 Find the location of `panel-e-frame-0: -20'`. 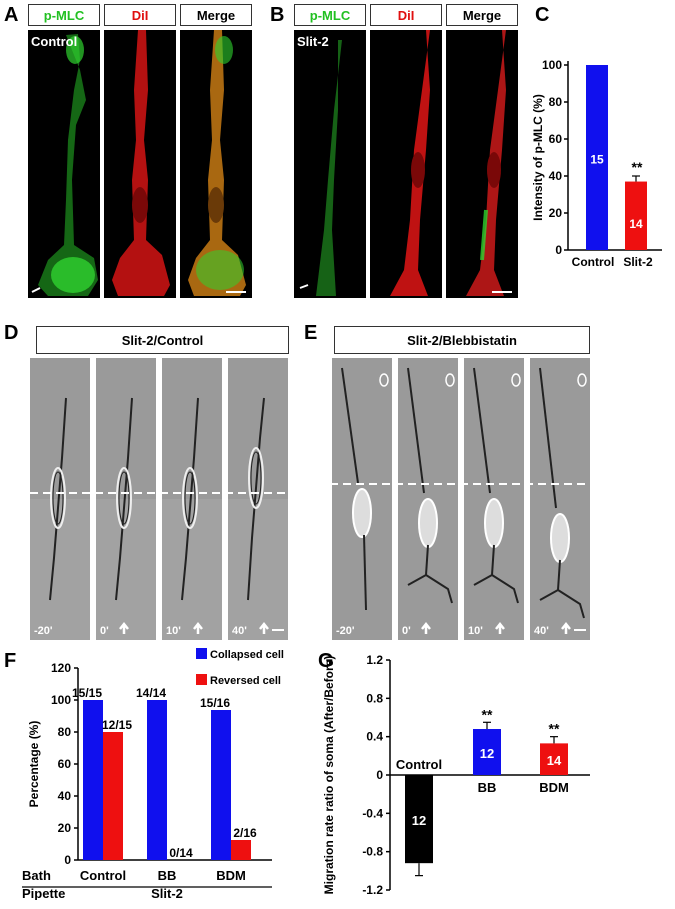

panel-e-frame-0: -20' is located at coordinates (362, 499).